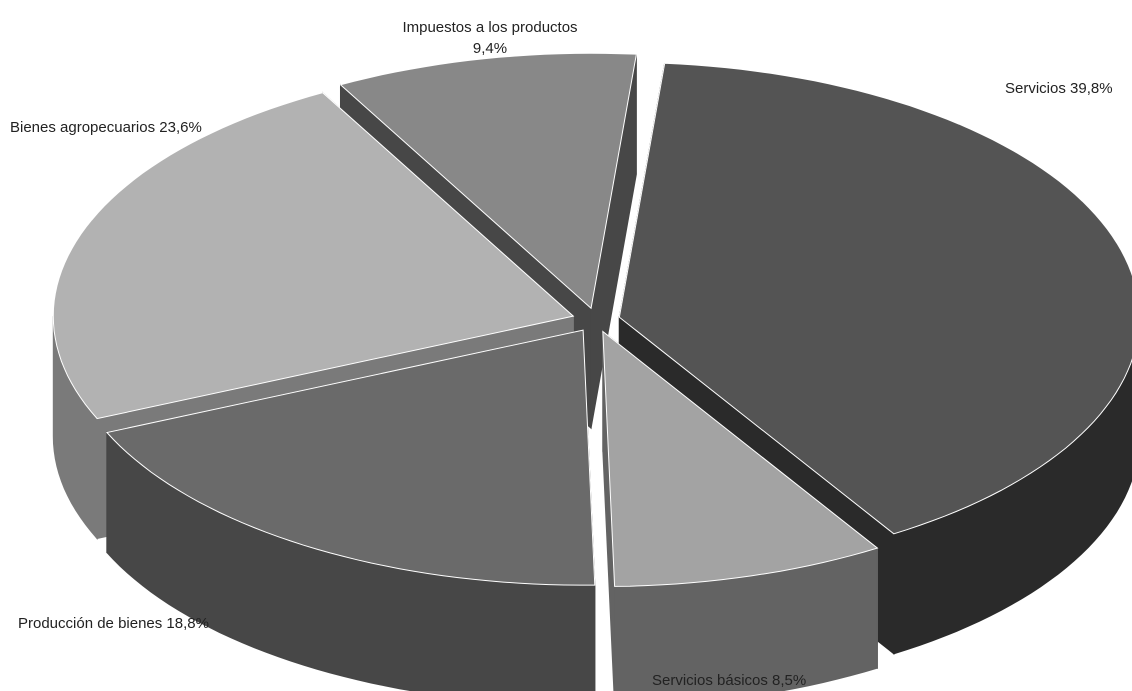  I want to click on label-bienes-agropecuarios: Bienes agropecuarios 23,6%, so click(106, 127).